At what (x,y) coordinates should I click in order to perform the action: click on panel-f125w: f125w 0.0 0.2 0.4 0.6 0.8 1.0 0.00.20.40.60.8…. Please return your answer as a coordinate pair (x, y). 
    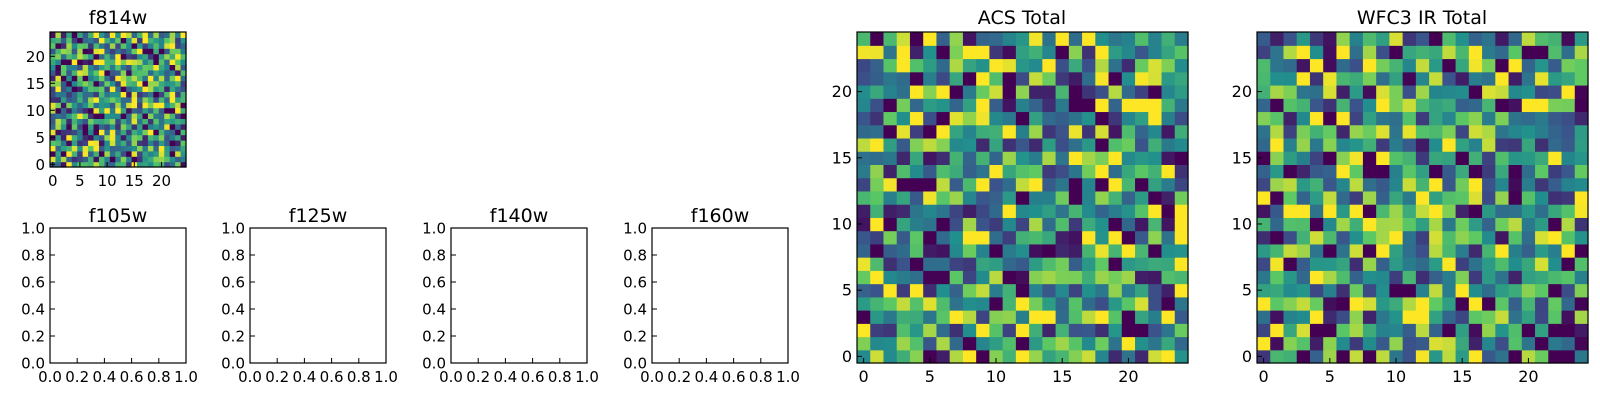
    Looking at the image, I should click on (309, 295).